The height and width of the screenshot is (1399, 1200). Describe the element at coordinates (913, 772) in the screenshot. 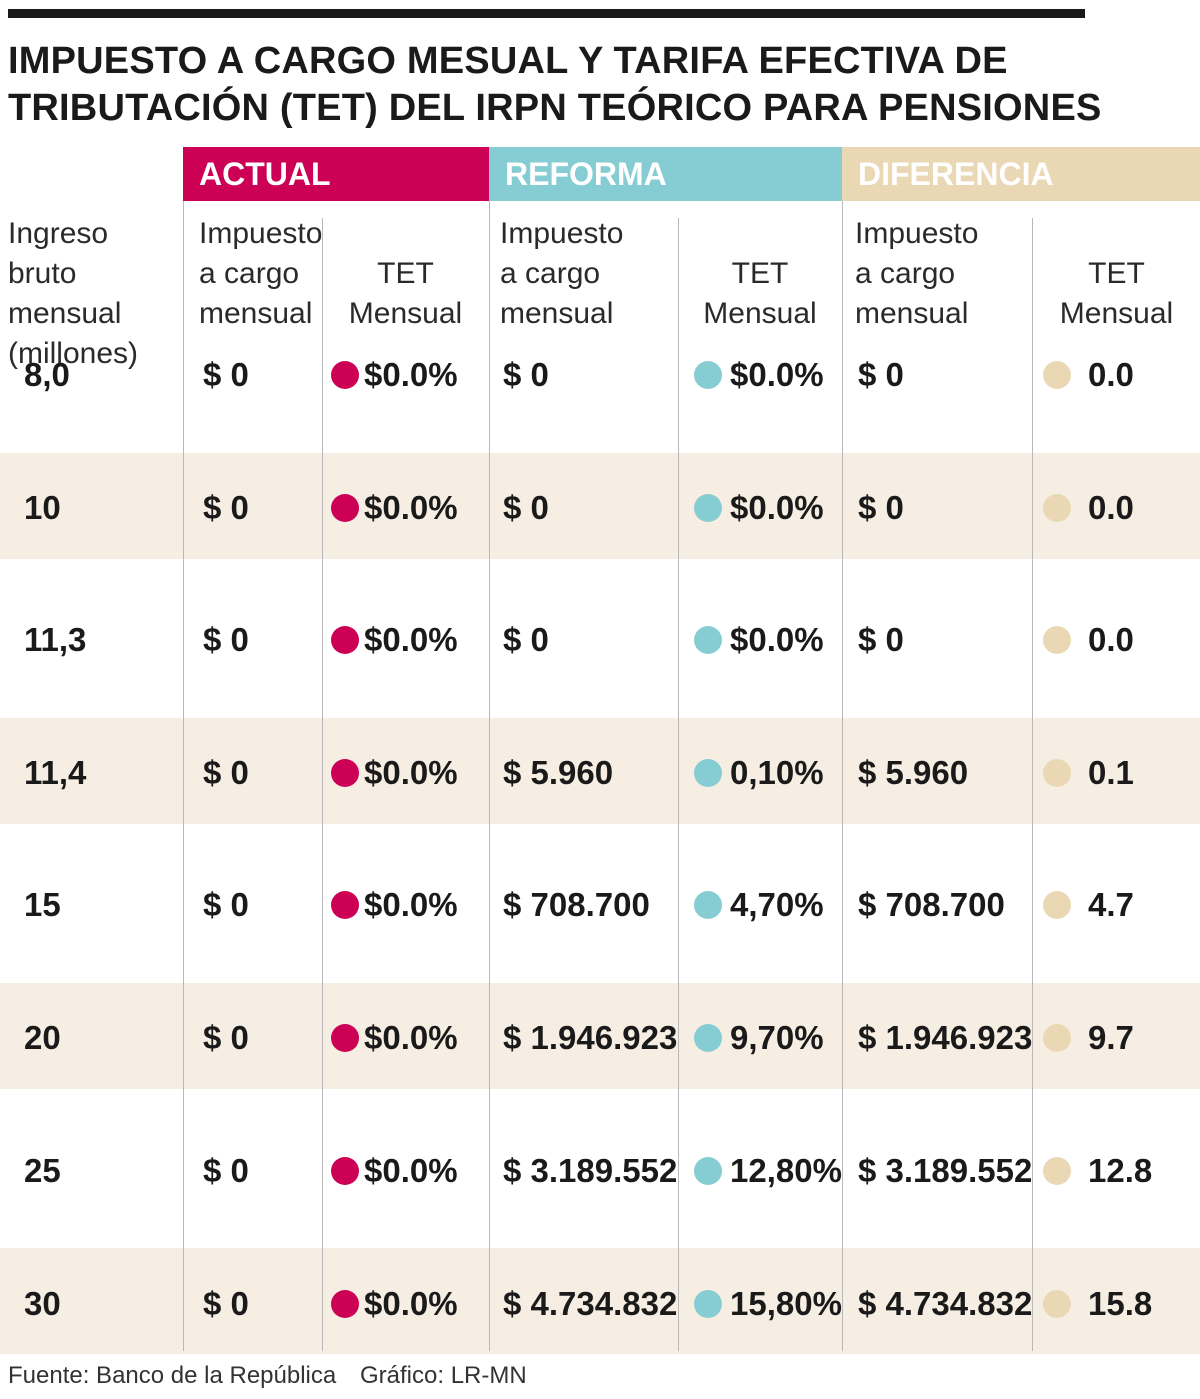

I see `cell-diferencia-impuesto: $ 5.960` at that location.